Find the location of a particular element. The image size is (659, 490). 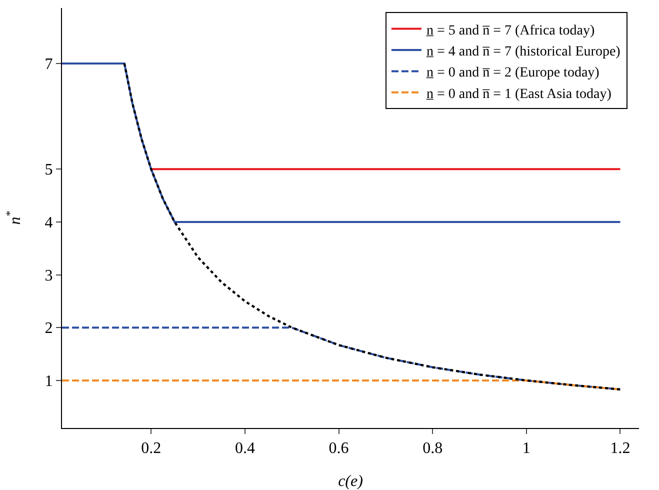

legend-label: n̲ = 0 and n̅ = 2 (Europe today) is located at coordinates (513, 73).